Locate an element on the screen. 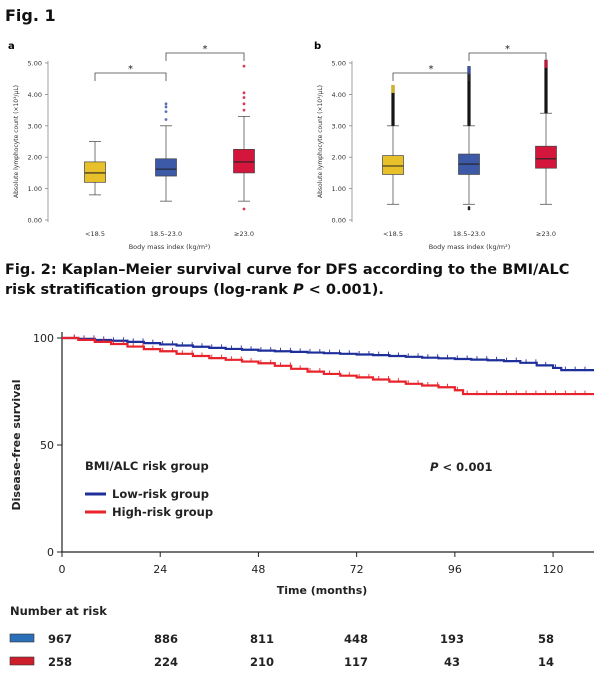  panel-a-y-axis-label: Absolute lymphocyte count (×10³/μL) is located at coordinates (16, 141).